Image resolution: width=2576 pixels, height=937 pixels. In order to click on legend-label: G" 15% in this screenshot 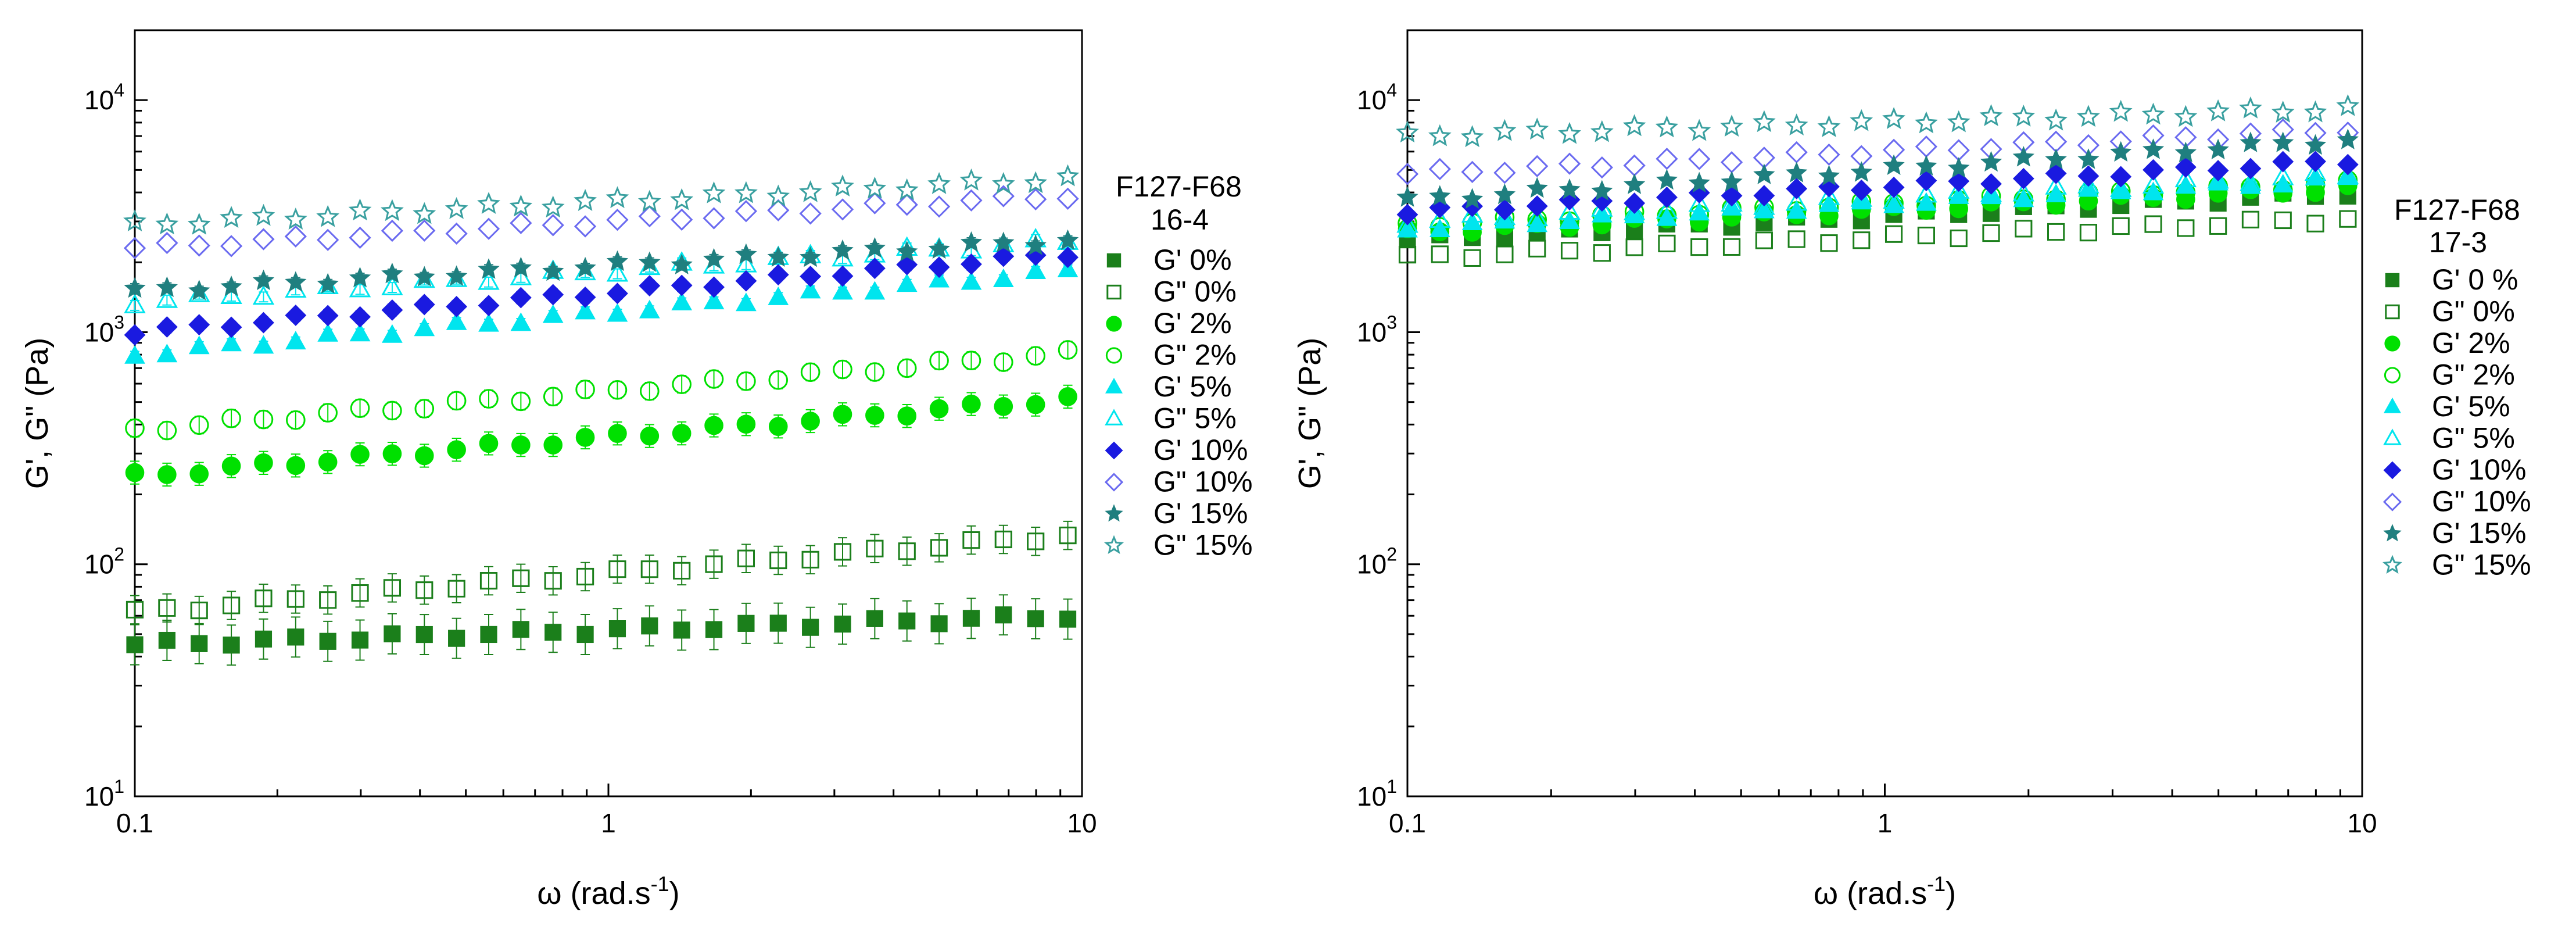, I will do `click(2481, 565)`.